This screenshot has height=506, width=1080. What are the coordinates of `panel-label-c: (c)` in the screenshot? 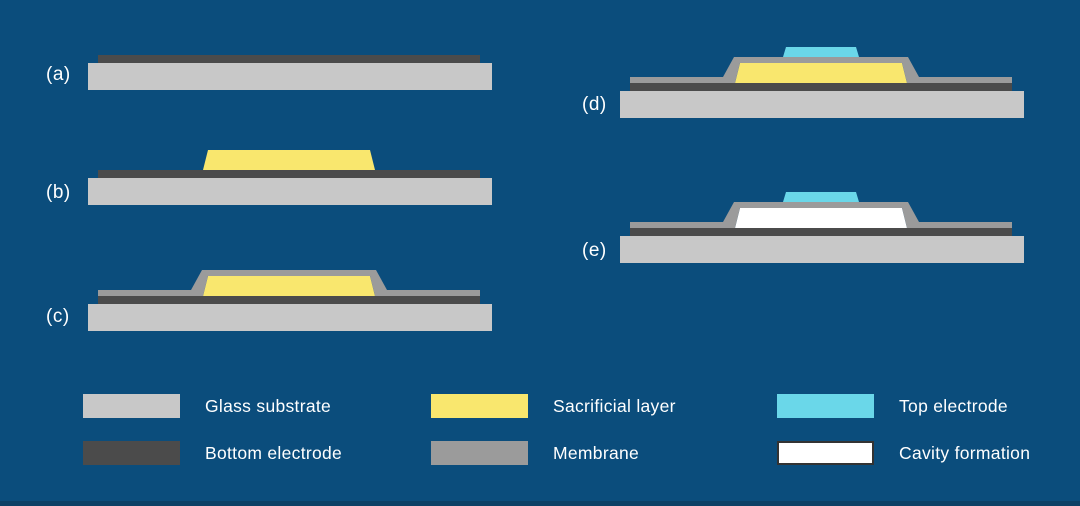 It's located at (58, 316).